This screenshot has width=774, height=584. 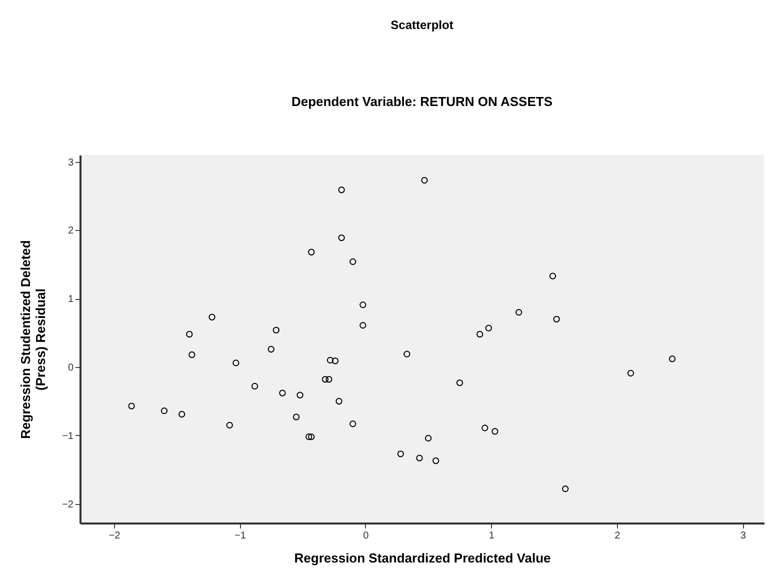 What do you see at coordinates (71, 162) in the screenshot?
I see `y-tick-label: 3` at bounding box center [71, 162].